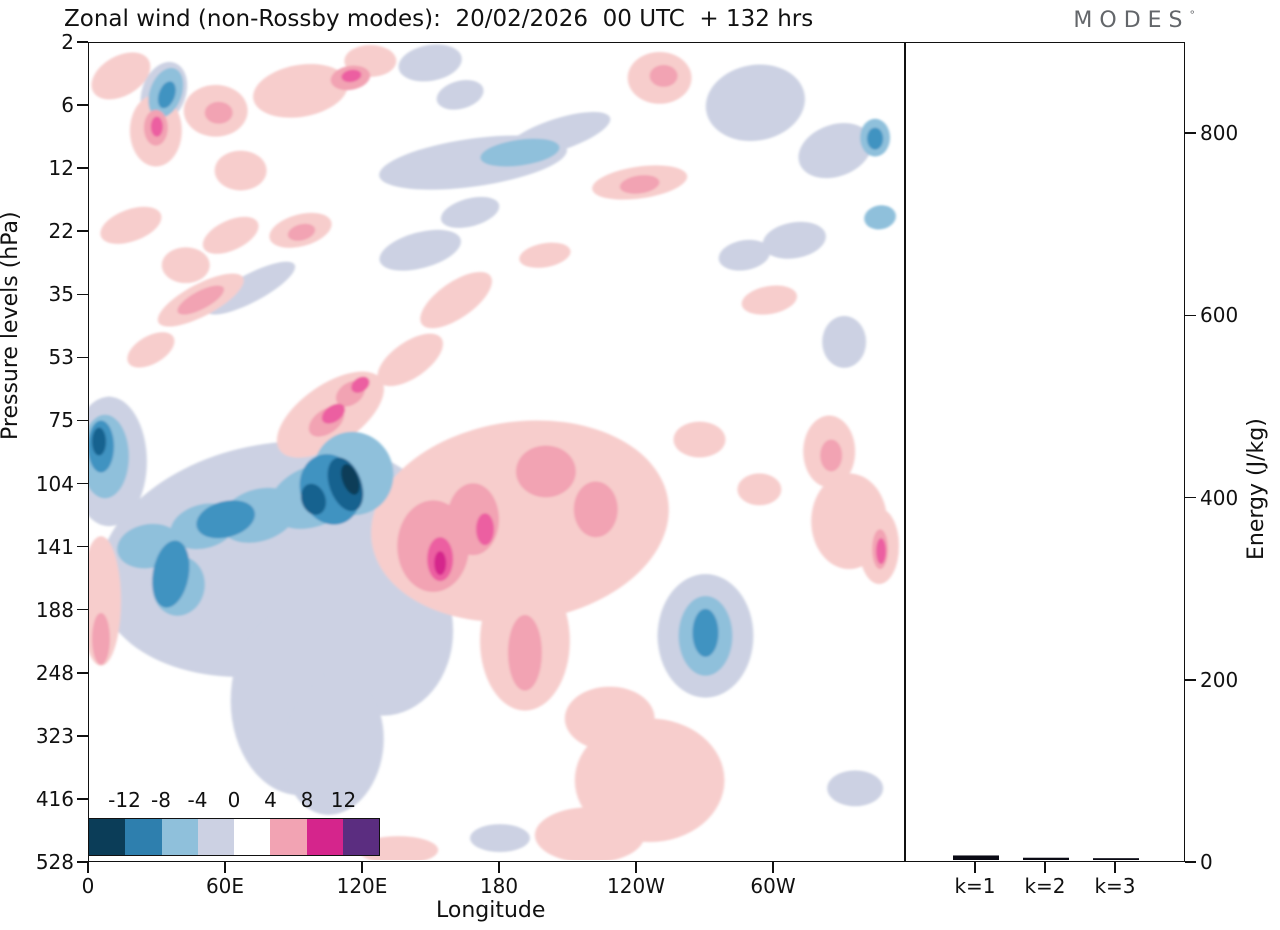 This screenshot has width=1280, height=930. Describe the element at coordinates (54, 483) in the screenshot. I see `tick-label: 104` at that location.